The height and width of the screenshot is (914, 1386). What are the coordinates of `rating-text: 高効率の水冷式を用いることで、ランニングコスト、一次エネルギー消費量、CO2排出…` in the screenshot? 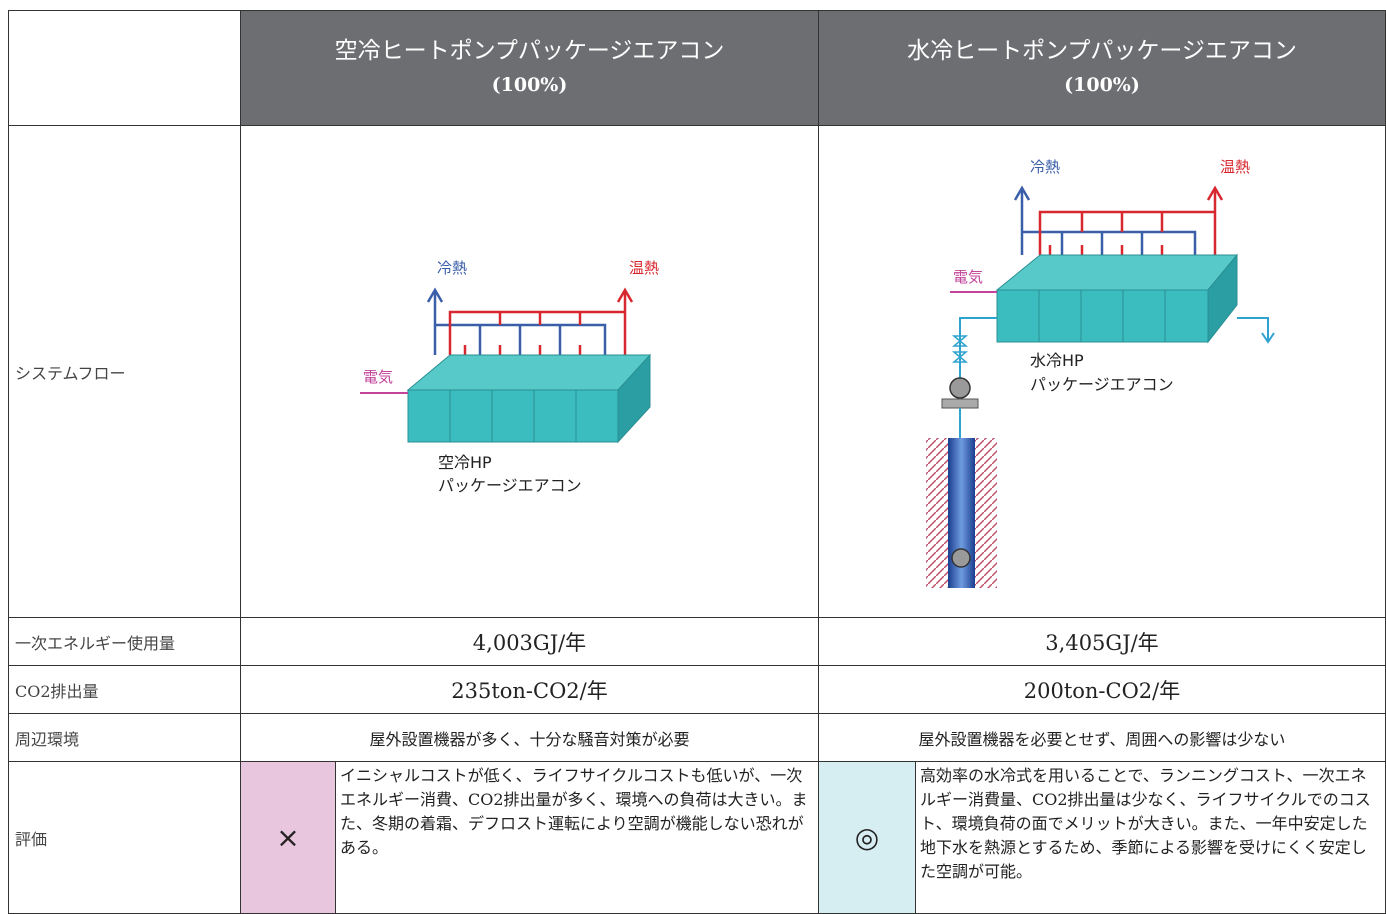 It's located at (1150, 837).